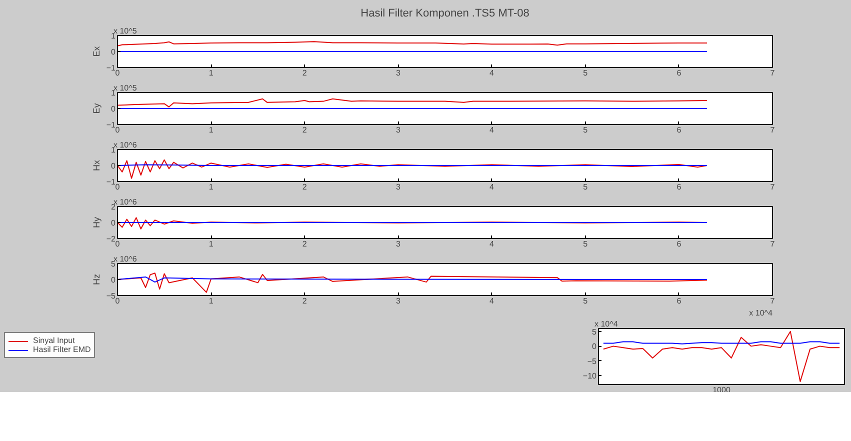 This screenshot has height=441, width=851. I want to click on y-axis-title: Ex, so click(96, 51).